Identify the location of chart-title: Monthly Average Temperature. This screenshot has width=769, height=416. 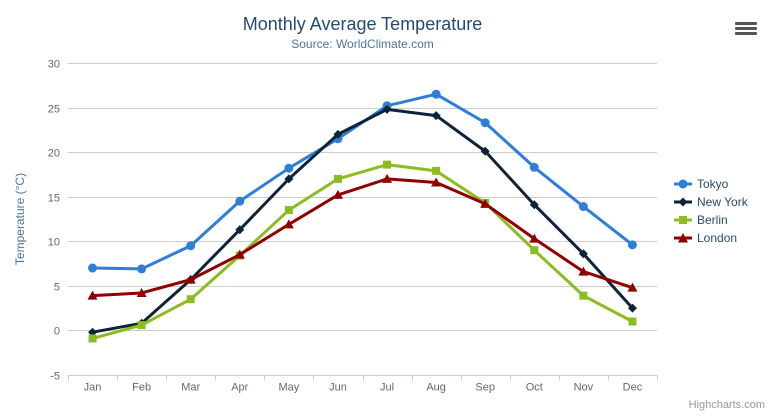
(362, 24).